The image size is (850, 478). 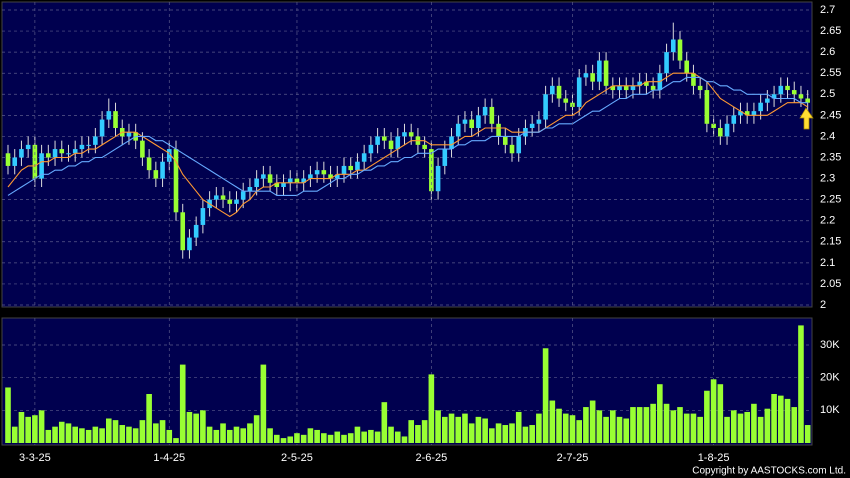 I want to click on copyright: Copyright by AASTOCKS.com Ltd., so click(x=769, y=471).